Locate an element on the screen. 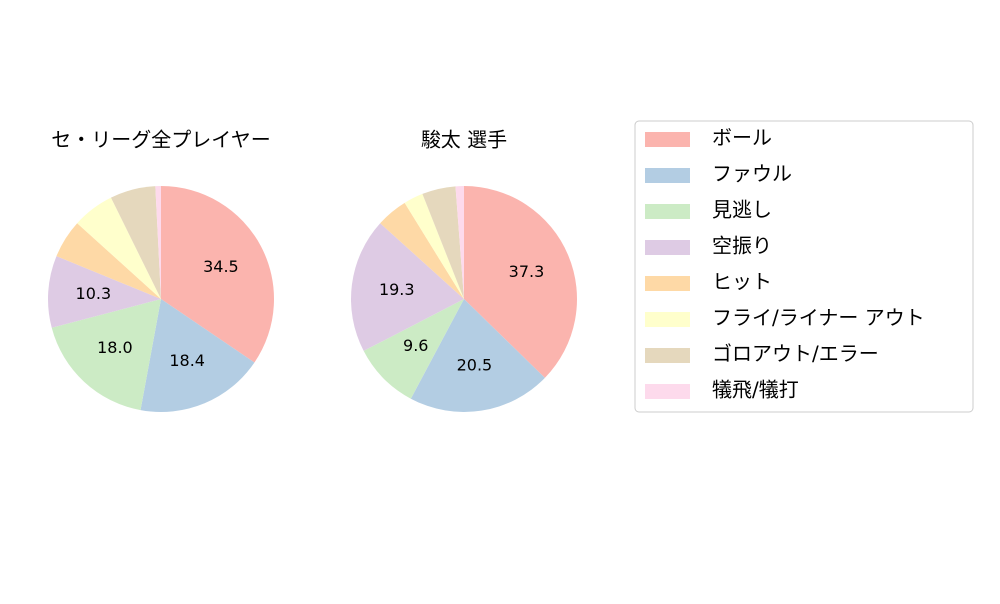 The image size is (1000, 604). legend-label: ボール is located at coordinates (742, 138).